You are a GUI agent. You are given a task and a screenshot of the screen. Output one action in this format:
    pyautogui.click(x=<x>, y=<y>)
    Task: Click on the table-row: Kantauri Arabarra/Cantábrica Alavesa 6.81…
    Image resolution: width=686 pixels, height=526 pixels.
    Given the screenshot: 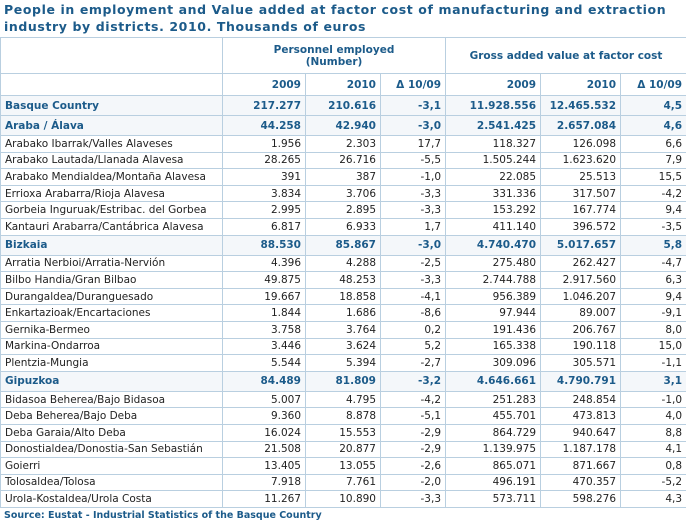 What is the action you would take?
    pyautogui.click(x=343, y=226)
    